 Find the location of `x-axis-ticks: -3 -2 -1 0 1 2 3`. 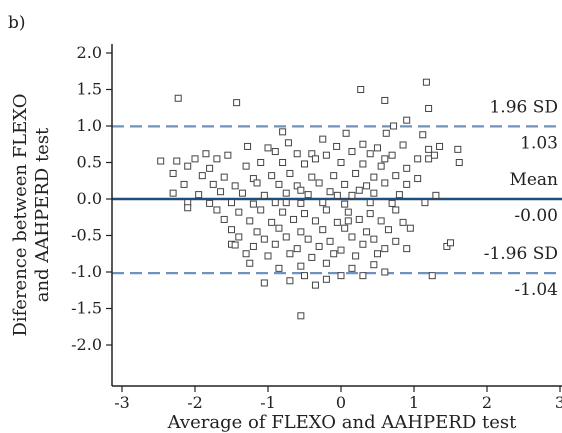

x-axis-ticks: -3 -2 -1 0 1 2 3 is located at coordinates (338, 399).